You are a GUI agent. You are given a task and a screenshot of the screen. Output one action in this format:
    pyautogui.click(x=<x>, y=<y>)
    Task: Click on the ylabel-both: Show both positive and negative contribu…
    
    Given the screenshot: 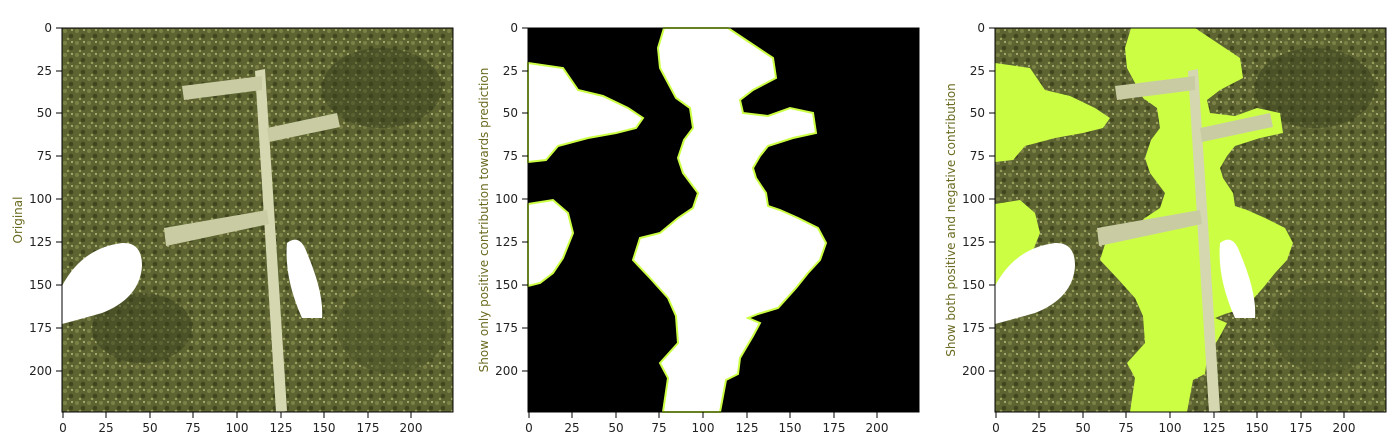 What is the action you would take?
    pyautogui.click(x=951, y=220)
    